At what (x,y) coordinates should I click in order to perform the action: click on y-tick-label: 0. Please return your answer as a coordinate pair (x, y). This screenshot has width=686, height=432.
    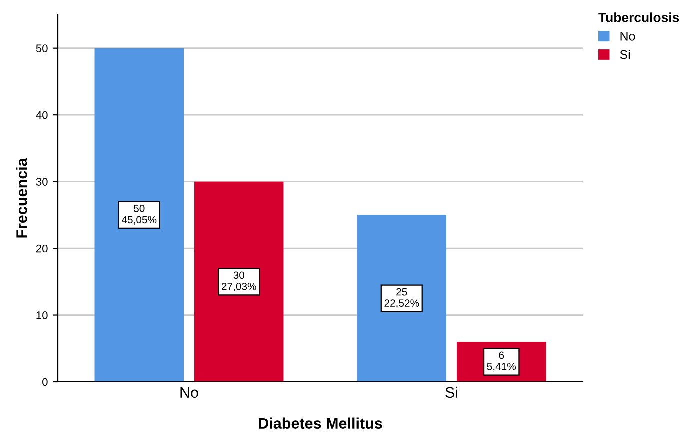
    Looking at the image, I should click on (45, 382).